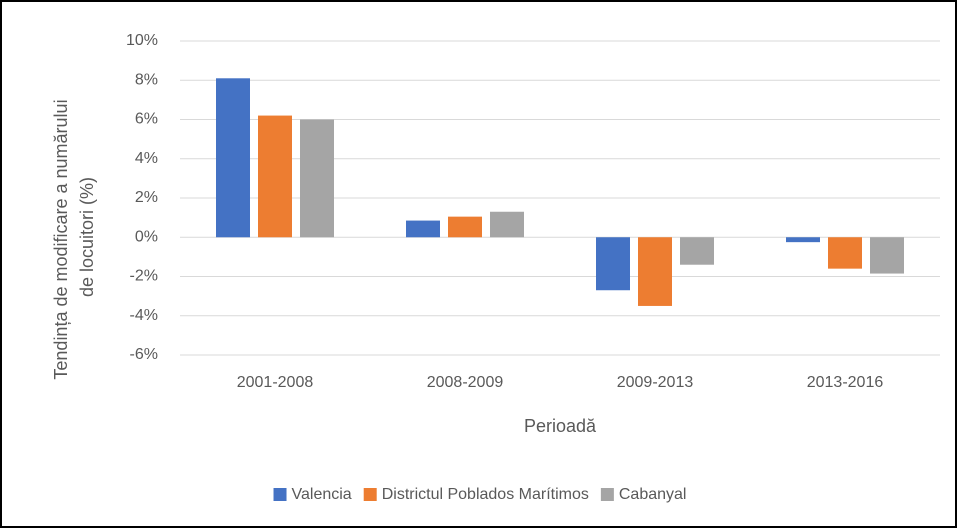  I want to click on y-tick-label: 0%, so click(146, 236).